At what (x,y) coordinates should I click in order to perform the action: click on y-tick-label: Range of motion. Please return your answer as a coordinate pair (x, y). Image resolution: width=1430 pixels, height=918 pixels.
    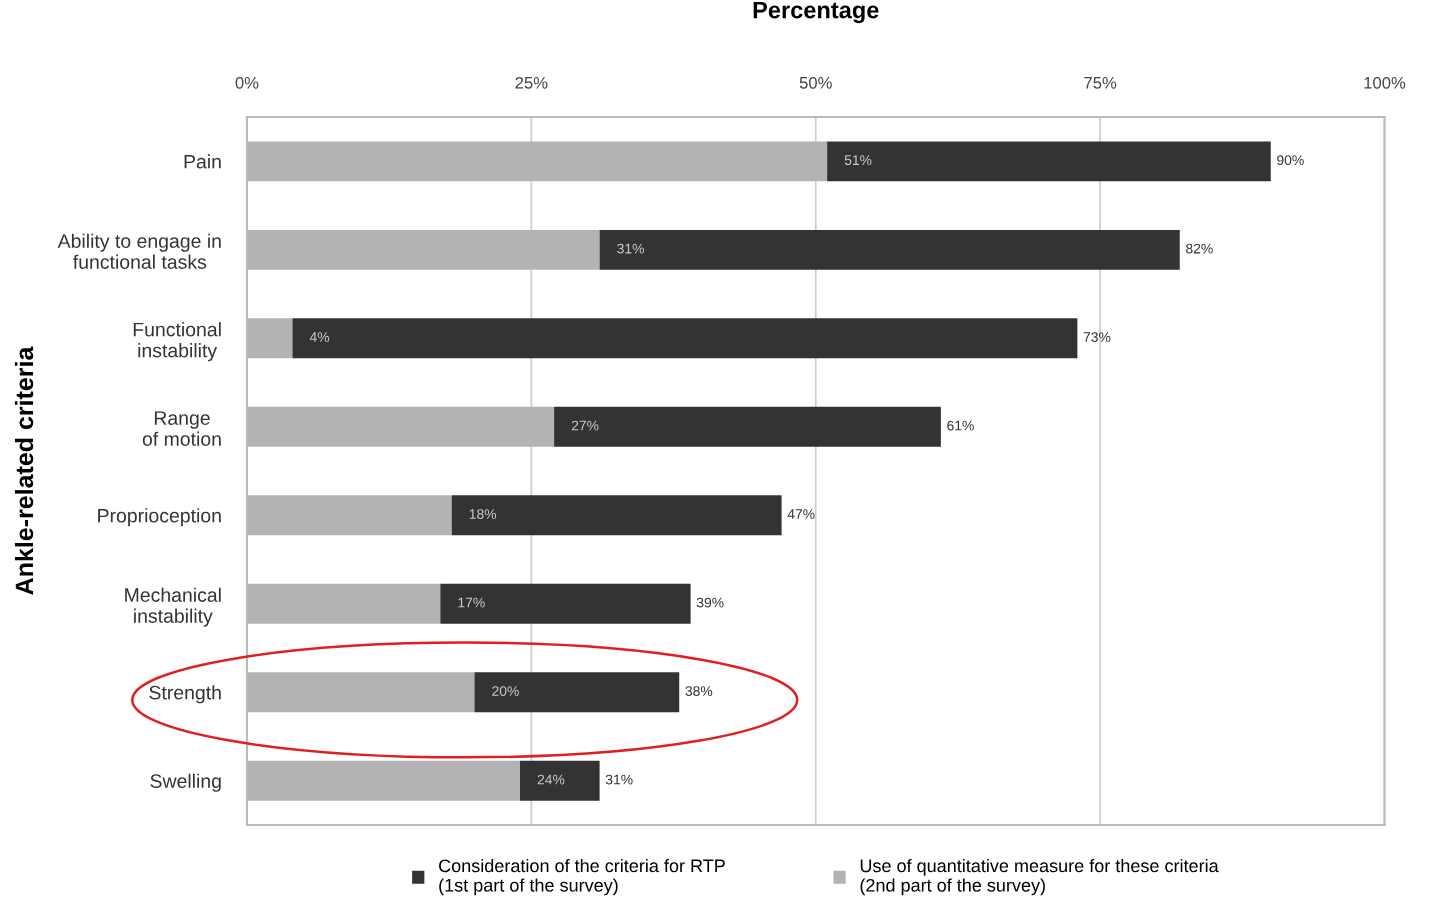
    Looking at the image, I should click on (181, 428).